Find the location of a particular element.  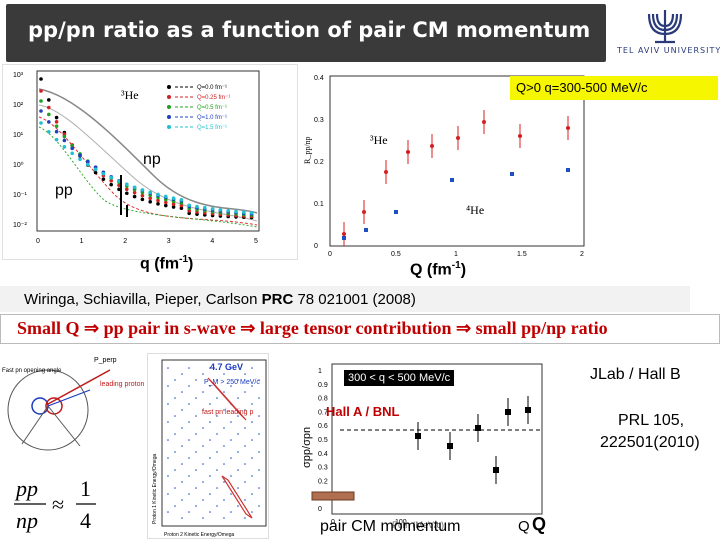

right-x-ticks: 0 0.5 1 1.5 2 is located at coordinates (456, 254).